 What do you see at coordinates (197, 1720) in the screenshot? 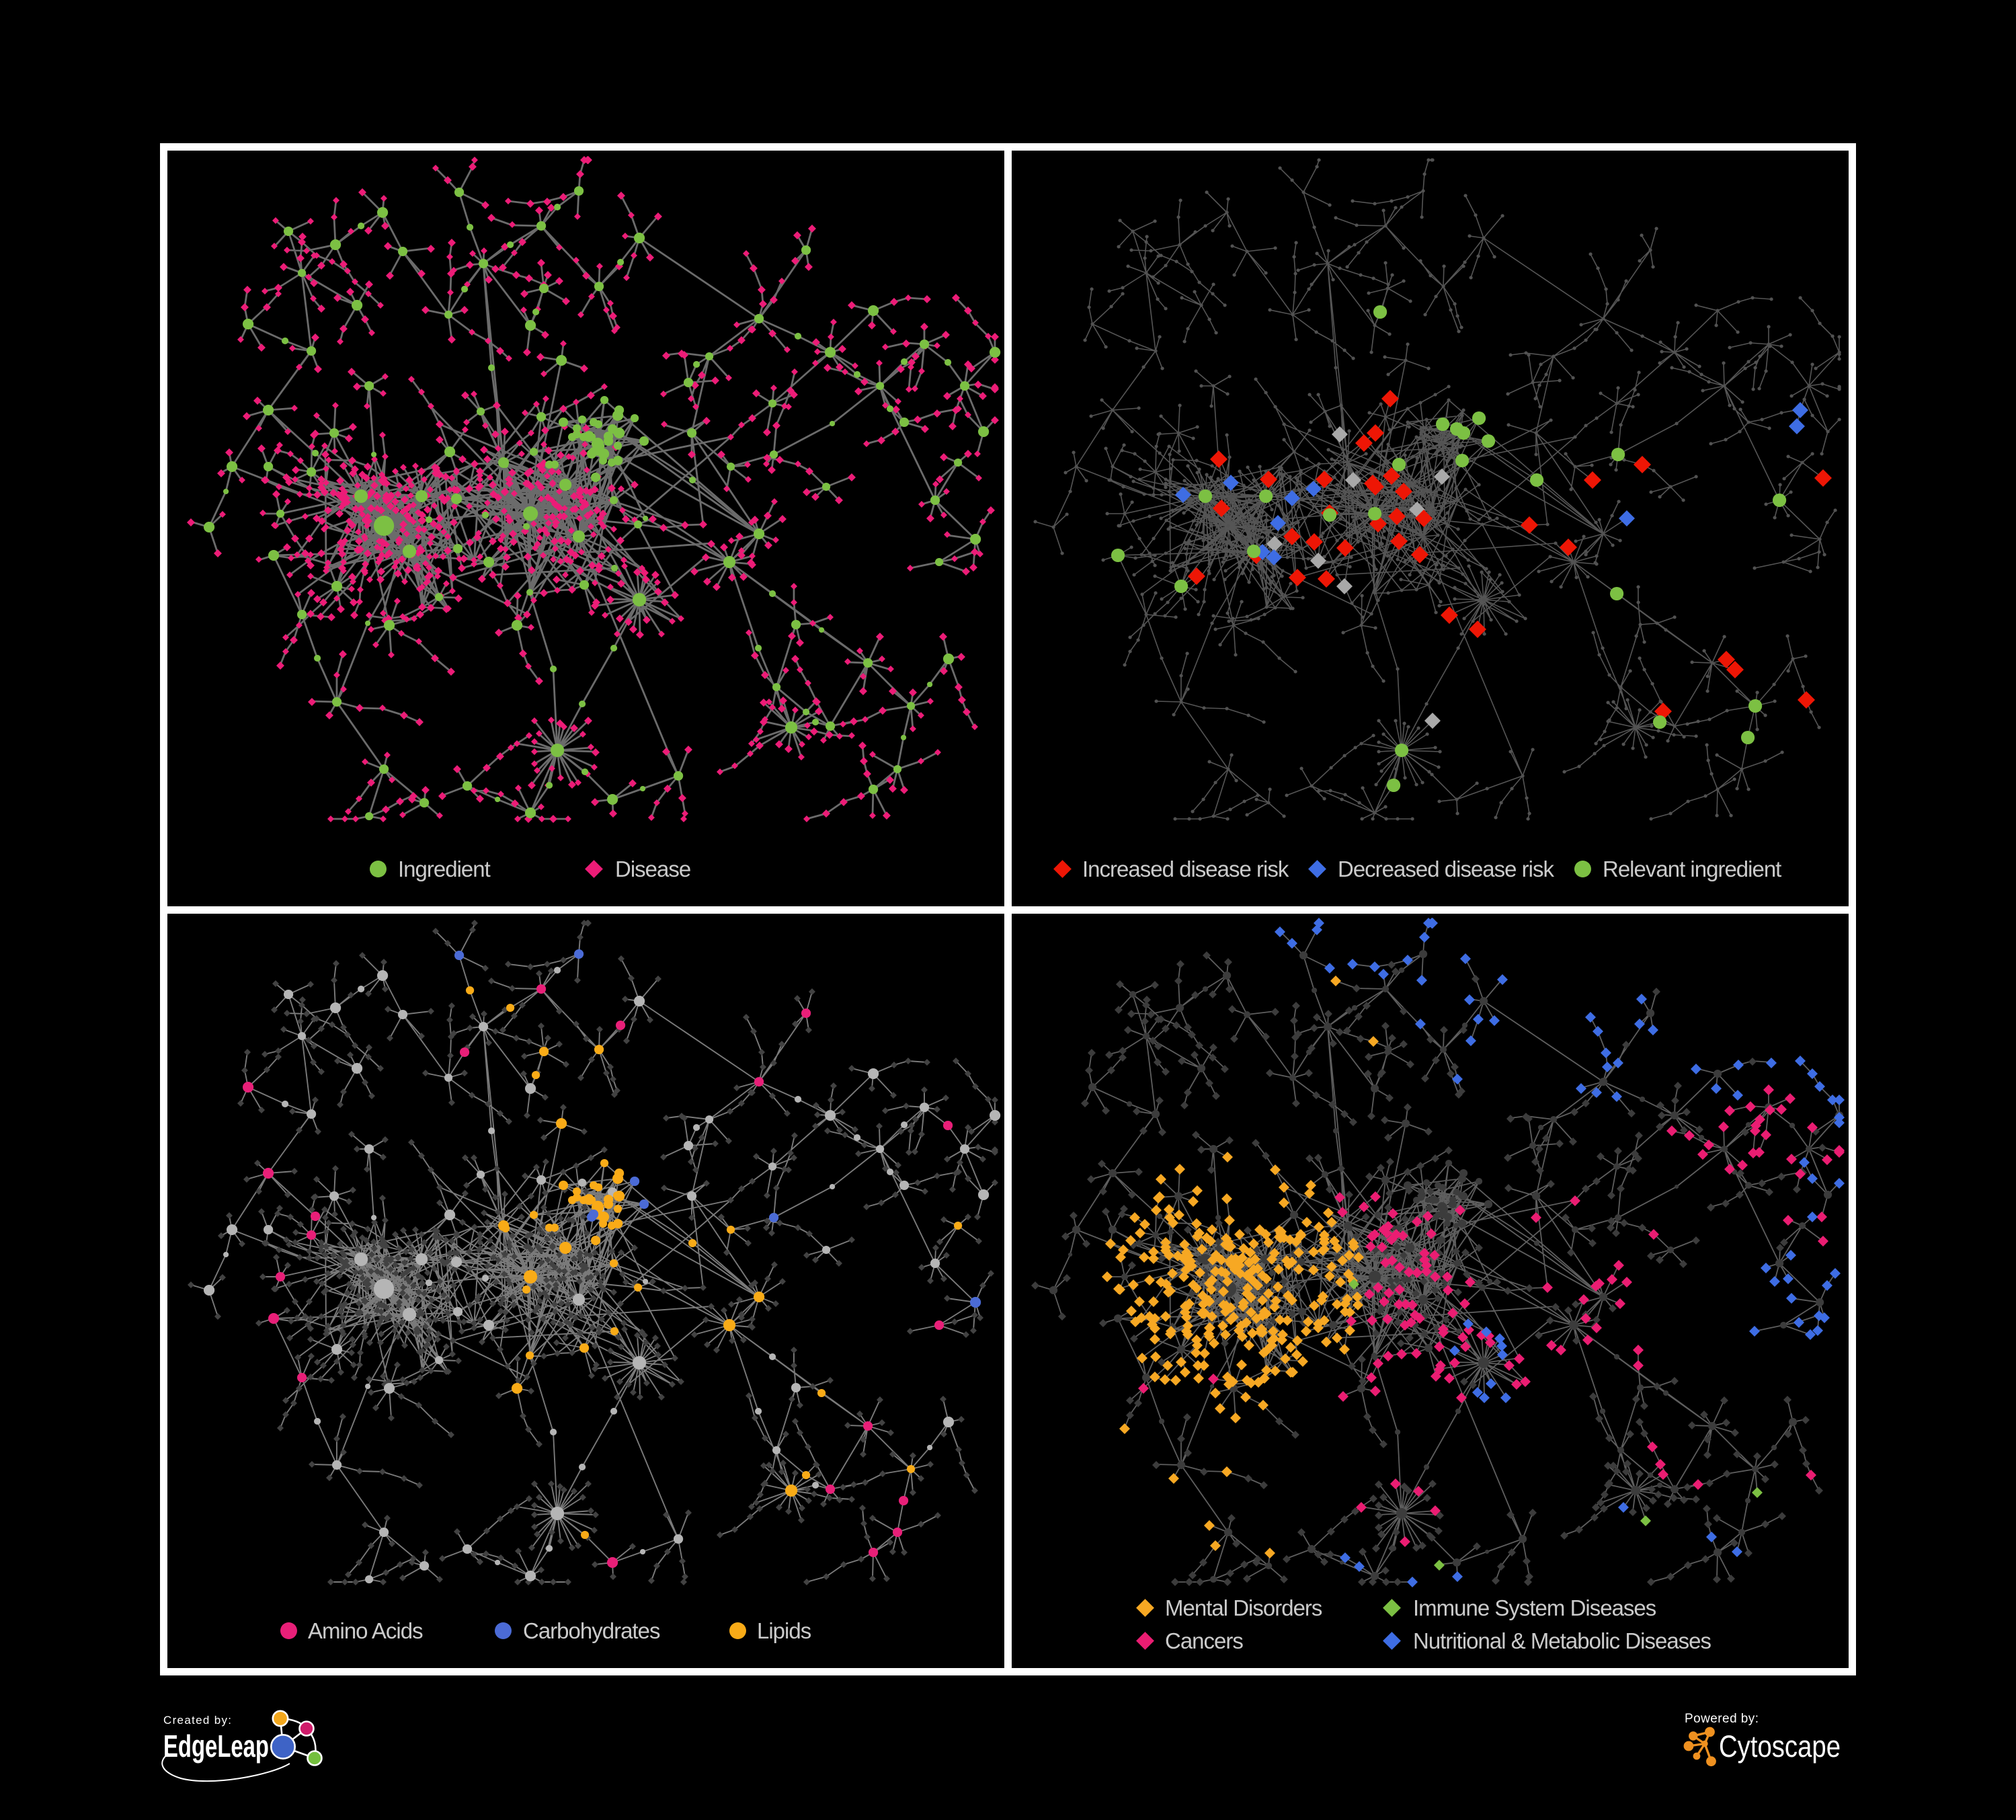
I see `svg-text: Created by:` at bounding box center [197, 1720].